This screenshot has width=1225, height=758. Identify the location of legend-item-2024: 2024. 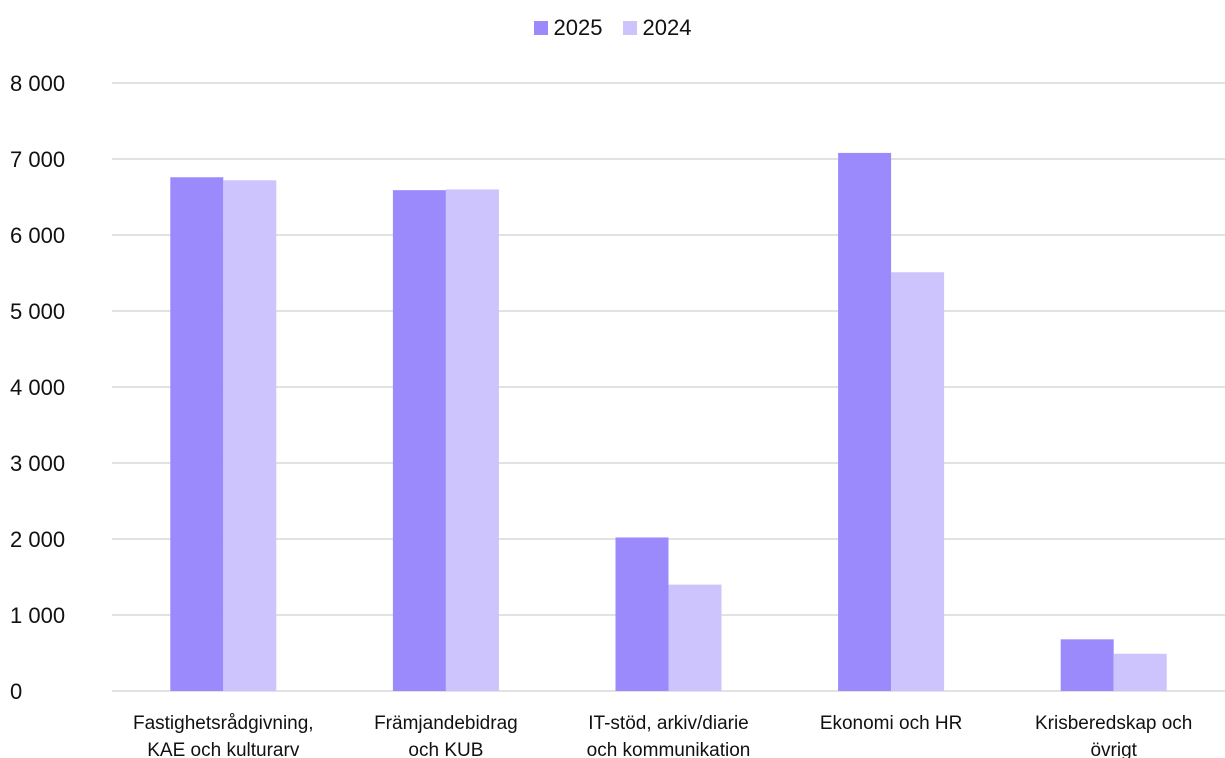
(657, 28).